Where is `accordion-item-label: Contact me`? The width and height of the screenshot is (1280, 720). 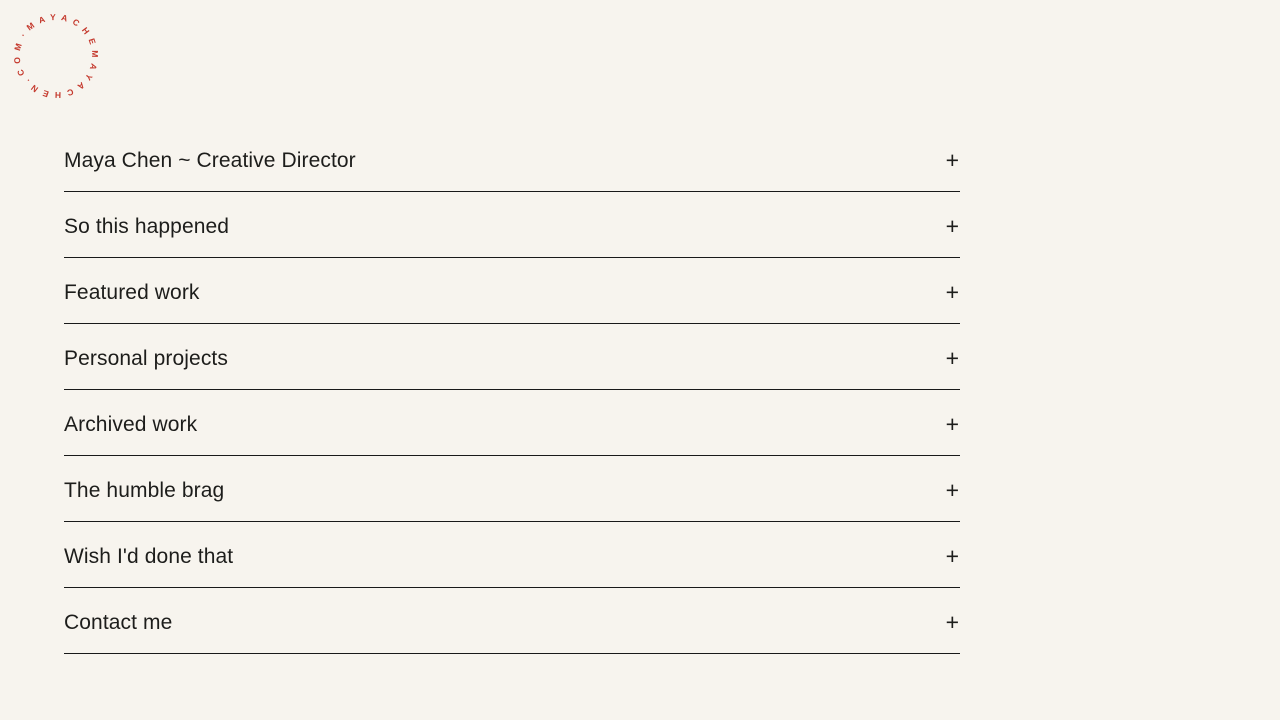 accordion-item-label: Contact me is located at coordinates (118, 622).